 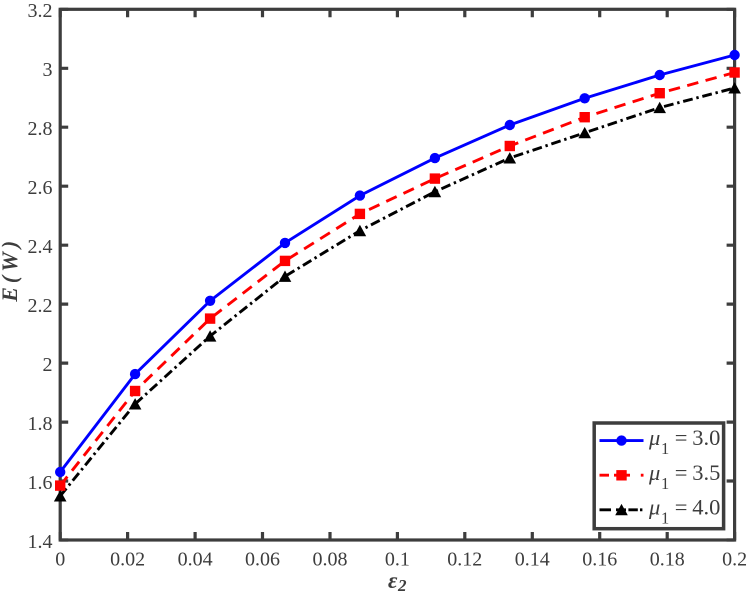 I want to click on svg-text: 0.12, so click(x=464, y=560).